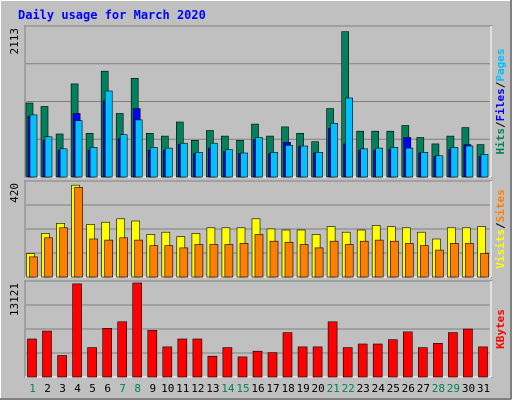 This screenshot has width=512, height=400. I want to click on legend-item-files: Files, so click(500, 104).